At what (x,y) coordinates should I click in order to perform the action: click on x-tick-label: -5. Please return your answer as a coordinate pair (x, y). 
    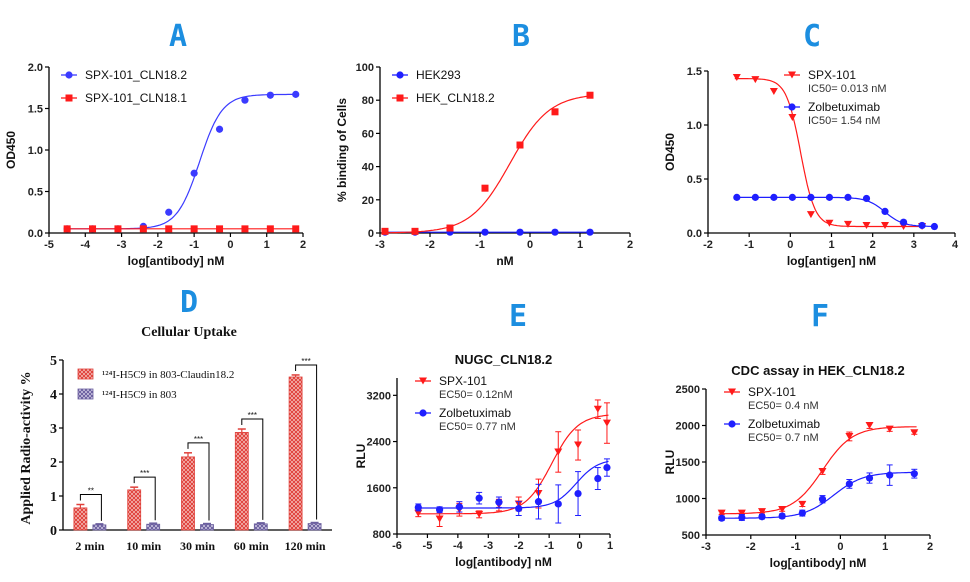
    Looking at the image, I should click on (428, 546).